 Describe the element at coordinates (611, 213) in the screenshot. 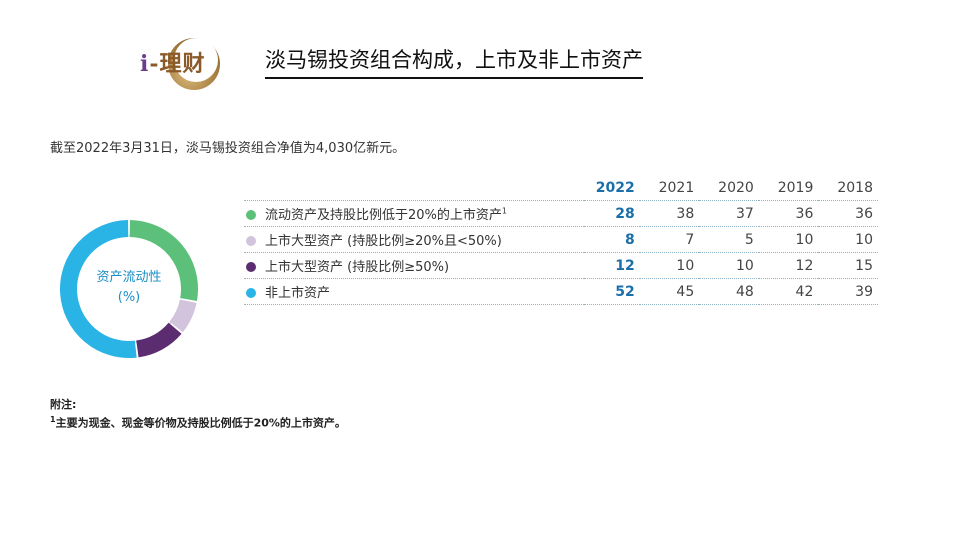

I see `value-2022: 28` at that location.